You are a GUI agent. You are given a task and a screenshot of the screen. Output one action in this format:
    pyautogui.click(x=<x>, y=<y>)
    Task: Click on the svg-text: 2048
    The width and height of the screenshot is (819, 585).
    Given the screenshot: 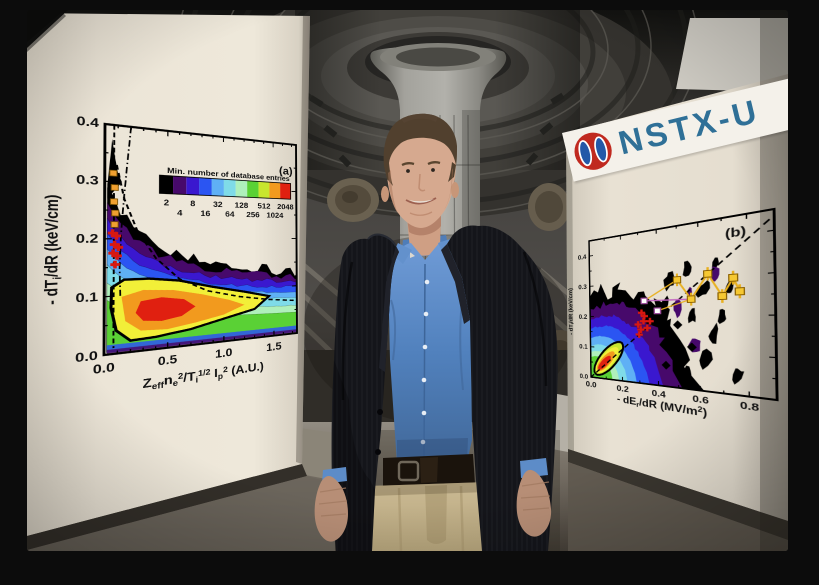 What is the action you would take?
    pyautogui.click(x=285, y=207)
    